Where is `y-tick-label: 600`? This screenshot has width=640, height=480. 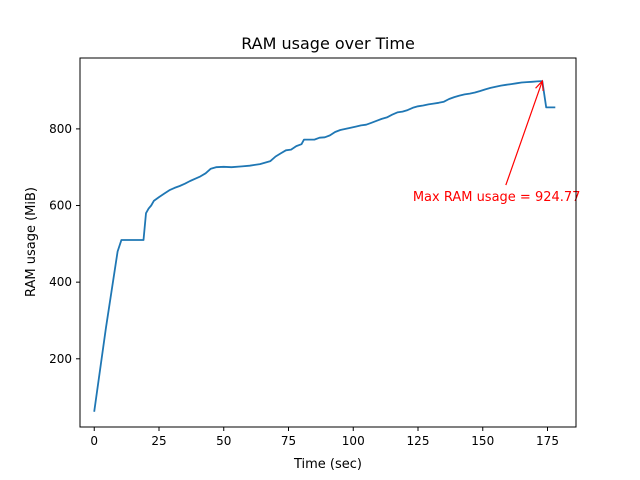 y-tick-label: 600 is located at coordinates (60, 206).